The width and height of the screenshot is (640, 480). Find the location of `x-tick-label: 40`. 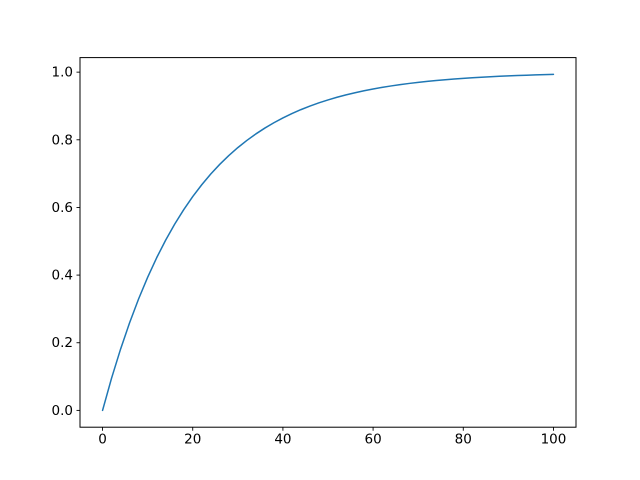

x-tick-label: 40 is located at coordinates (282, 440).